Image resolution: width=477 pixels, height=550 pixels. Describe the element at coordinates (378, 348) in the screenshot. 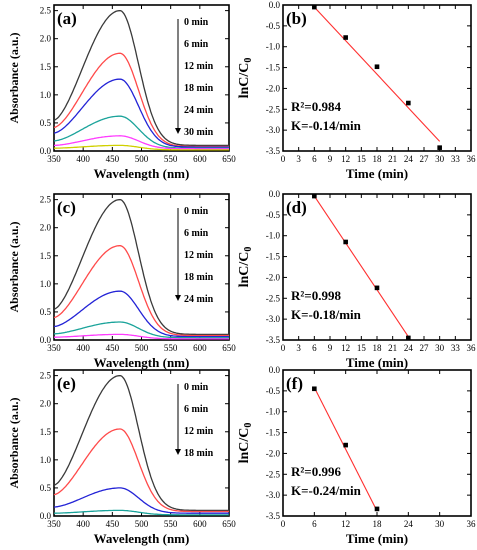

I see `x-tick-label: 18` at that location.